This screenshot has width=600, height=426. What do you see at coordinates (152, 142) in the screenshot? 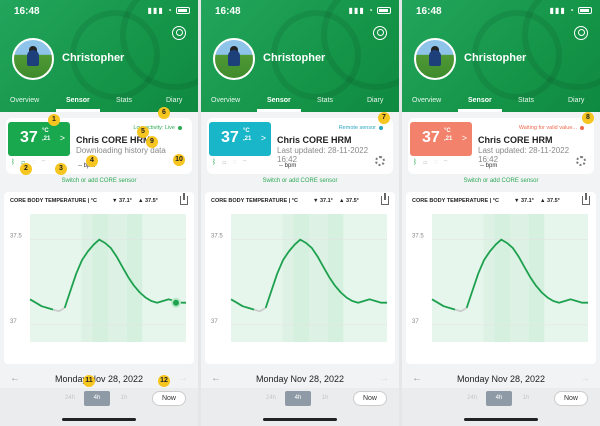
I see `annotation-badge: 9` at bounding box center [152, 142].